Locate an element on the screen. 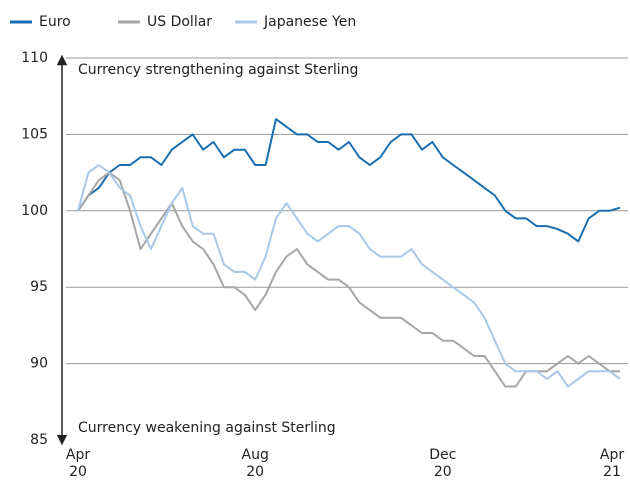 Image resolution: width=630 pixels, height=484 pixels. legend-label: Euro is located at coordinates (55, 22).